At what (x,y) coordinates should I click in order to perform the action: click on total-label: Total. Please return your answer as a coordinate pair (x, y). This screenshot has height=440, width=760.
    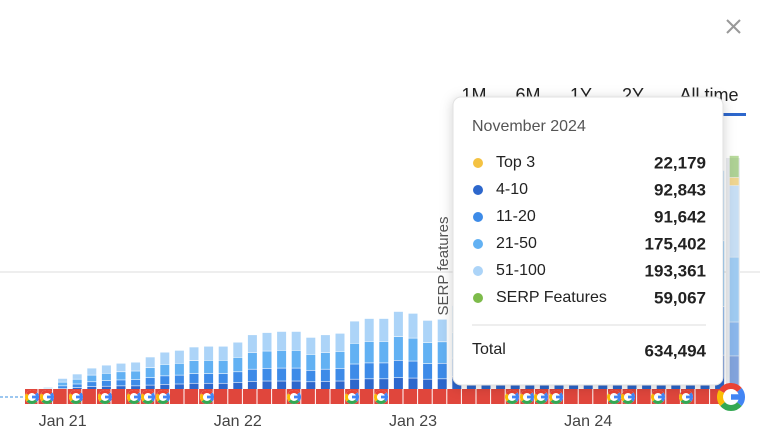
    Looking at the image, I should click on (489, 349).